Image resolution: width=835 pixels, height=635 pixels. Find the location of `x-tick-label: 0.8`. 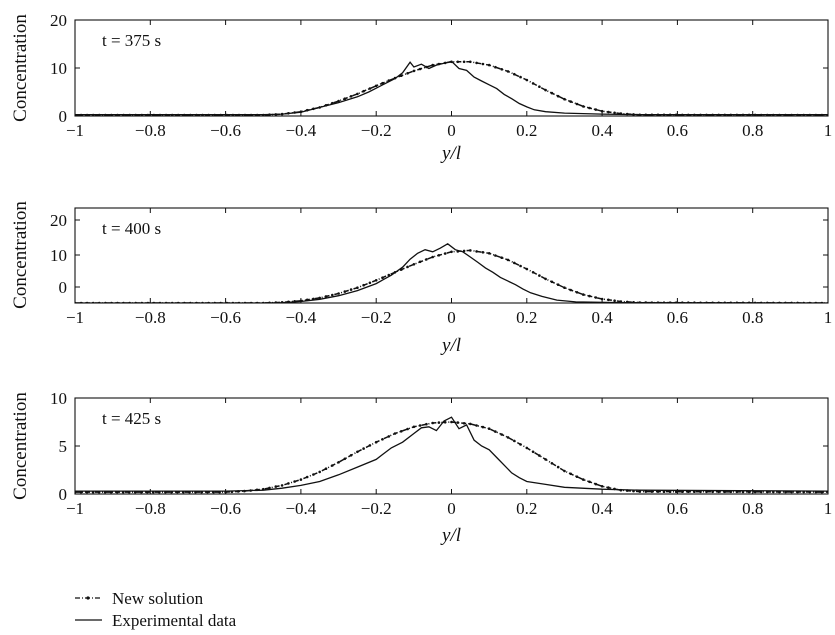

x-tick-label: 0.8 is located at coordinates (752, 130).